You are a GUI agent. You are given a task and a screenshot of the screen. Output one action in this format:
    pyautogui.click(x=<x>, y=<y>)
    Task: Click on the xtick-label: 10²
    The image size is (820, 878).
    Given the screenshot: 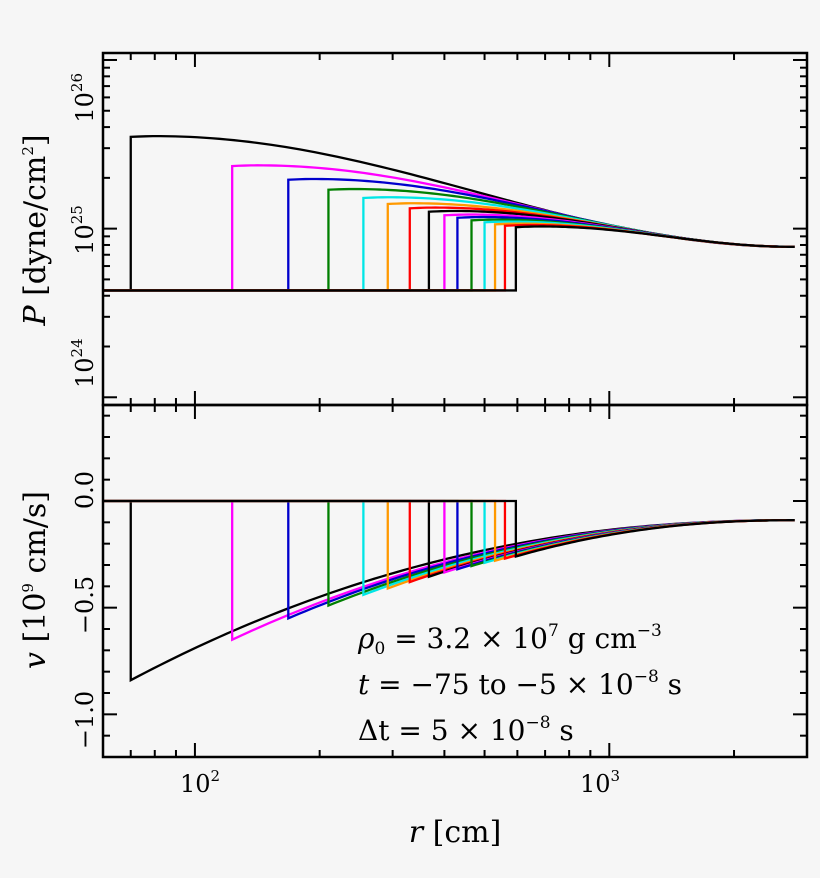 What is the action you would take?
    pyautogui.click(x=200, y=782)
    